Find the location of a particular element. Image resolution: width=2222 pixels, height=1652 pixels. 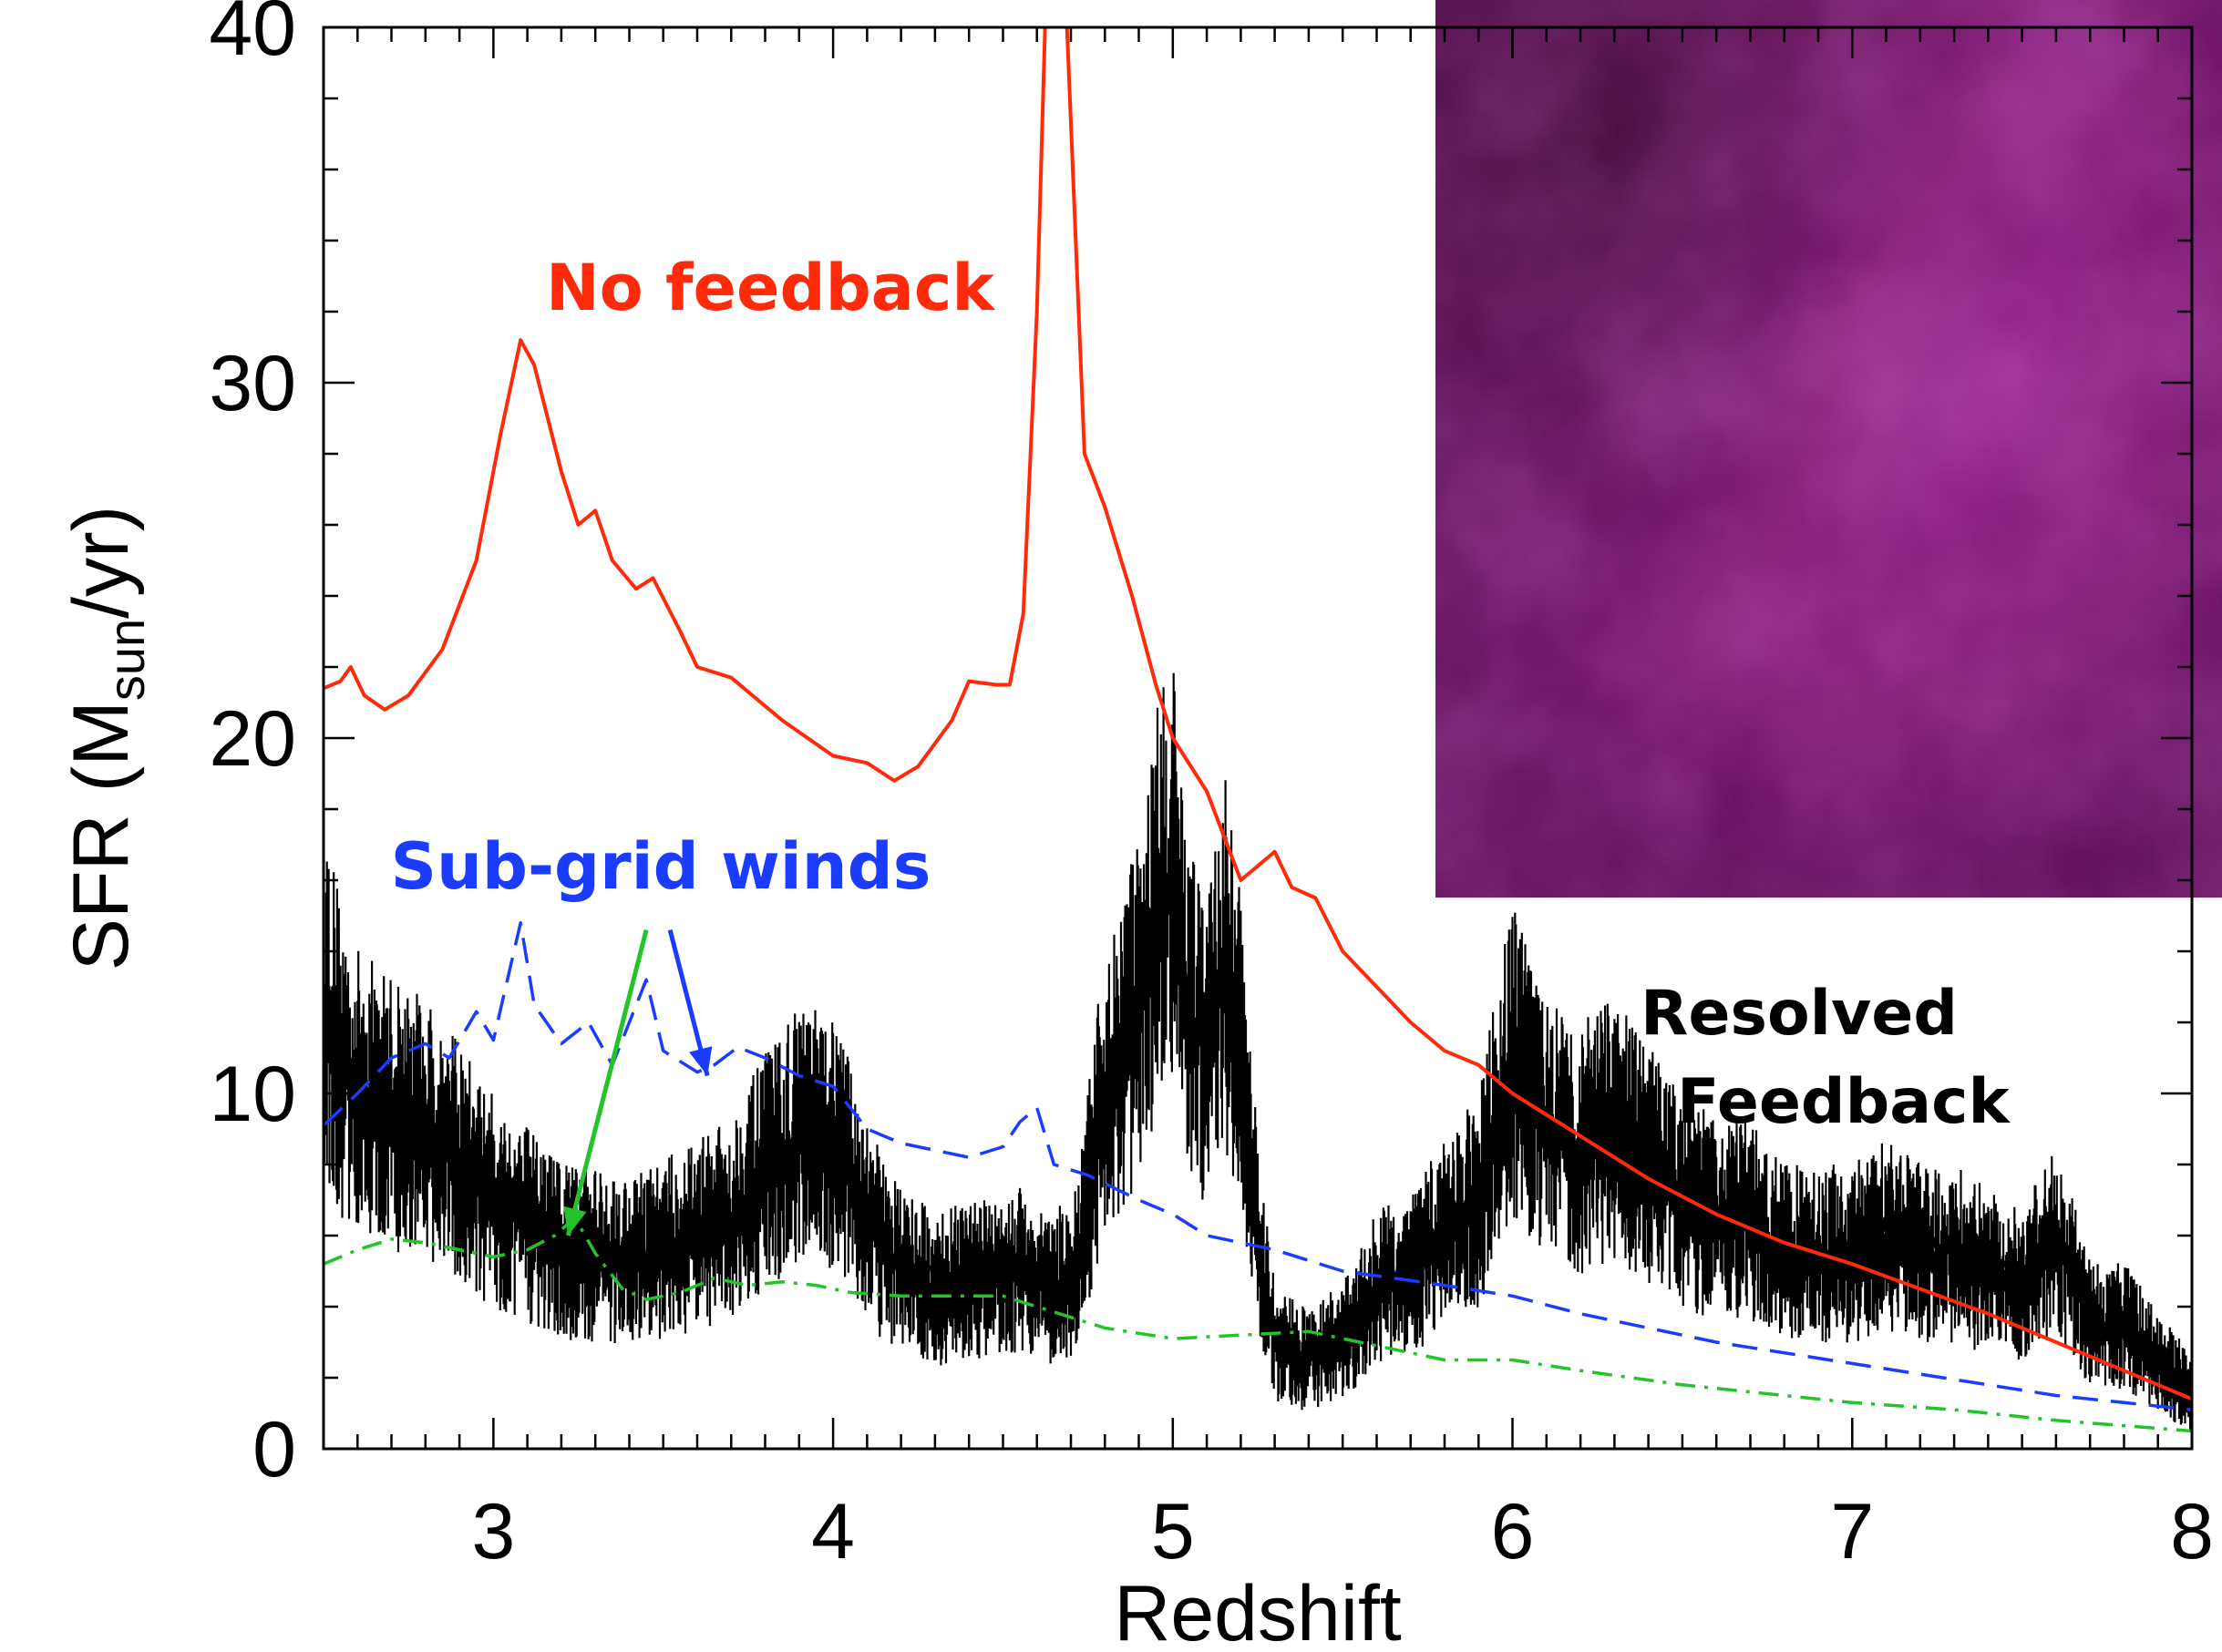

x-tick-label: 6 is located at coordinates (1513, 1531).